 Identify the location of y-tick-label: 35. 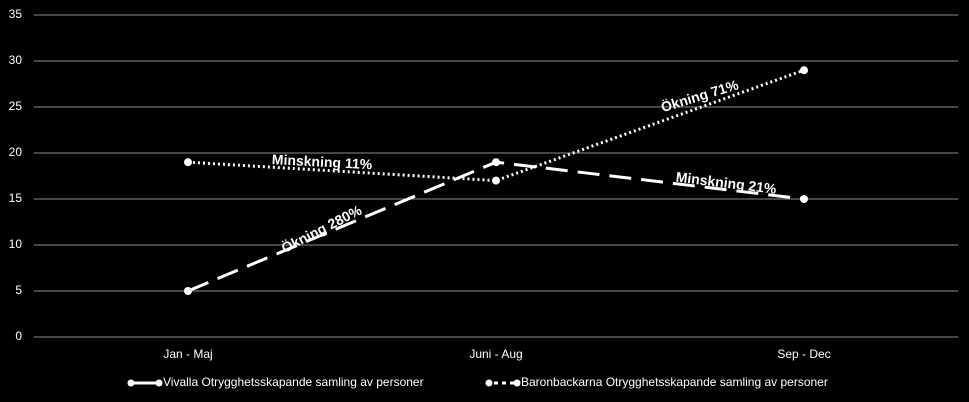
(16, 14).